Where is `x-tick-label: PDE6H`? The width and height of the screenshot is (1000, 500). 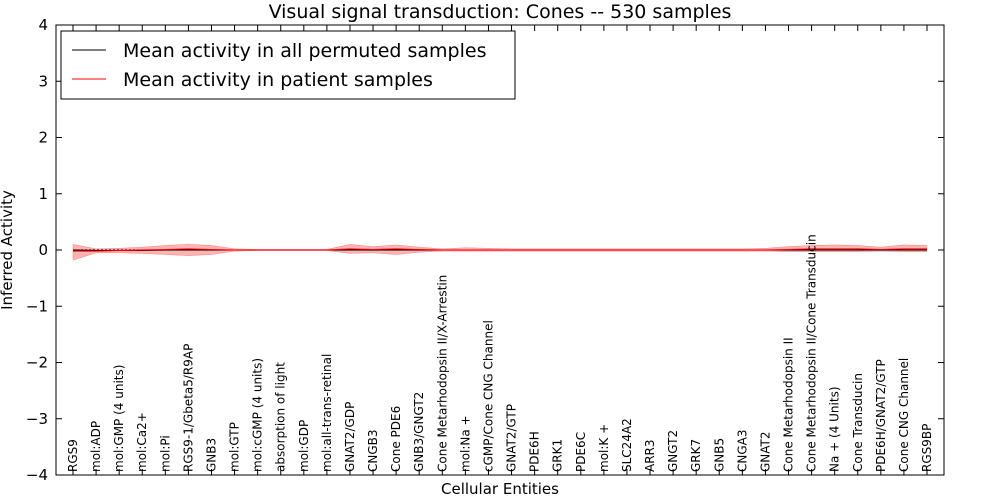
x-tick-label: PDE6H is located at coordinates (535, 451).